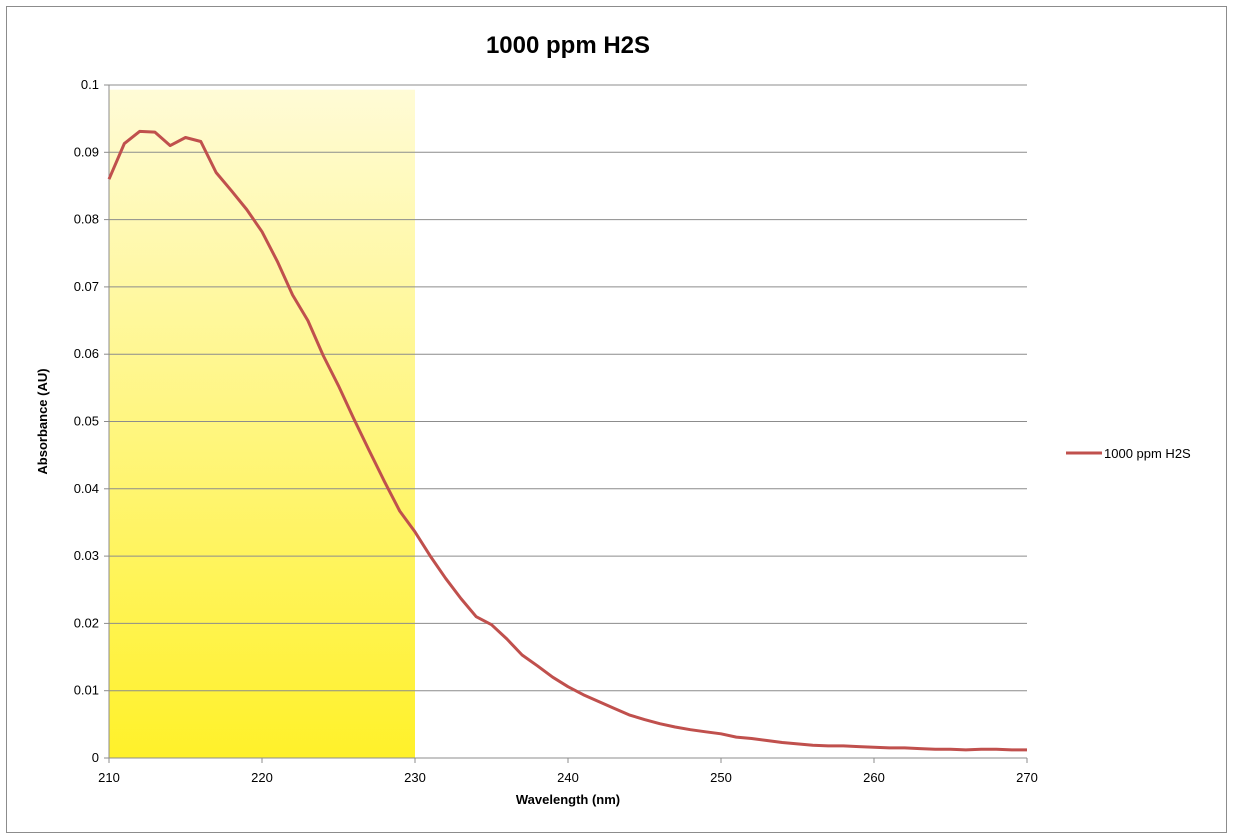 This screenshot has height=840, width=1233. Describe the element at coordinates (86, 555) in the screenshot. I see `y-tick-label: 0.03` at that location.